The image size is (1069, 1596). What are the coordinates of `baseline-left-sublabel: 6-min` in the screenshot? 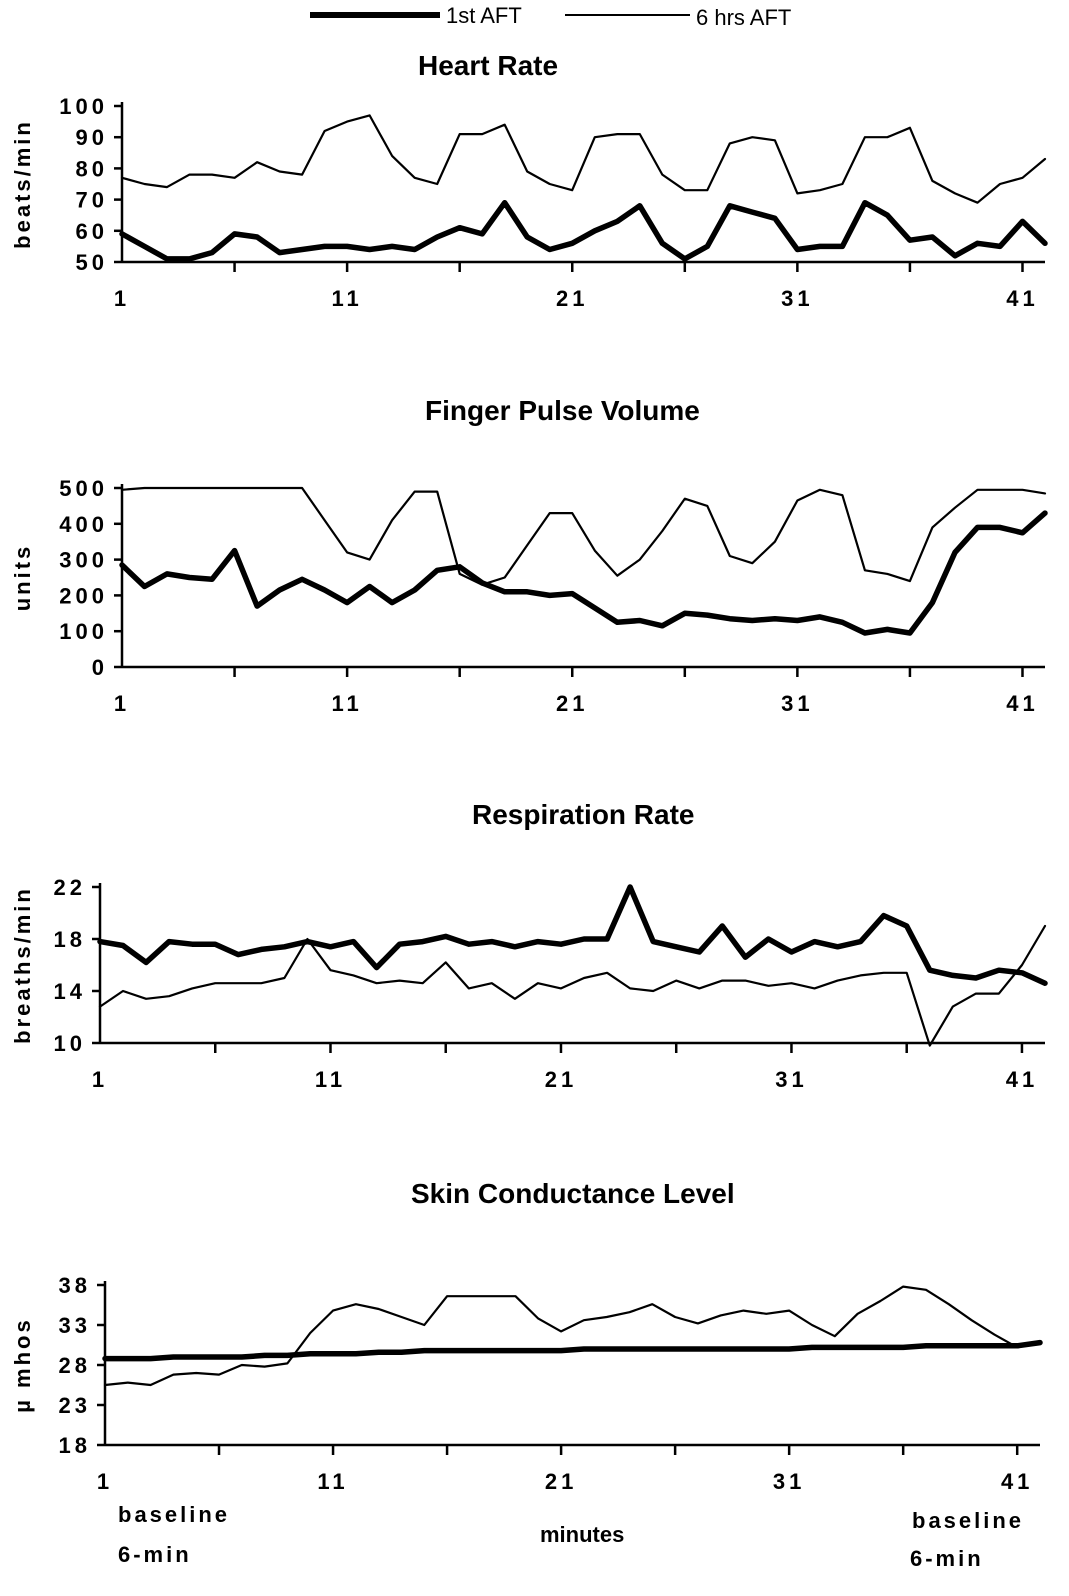 It's located at (155, 1554).